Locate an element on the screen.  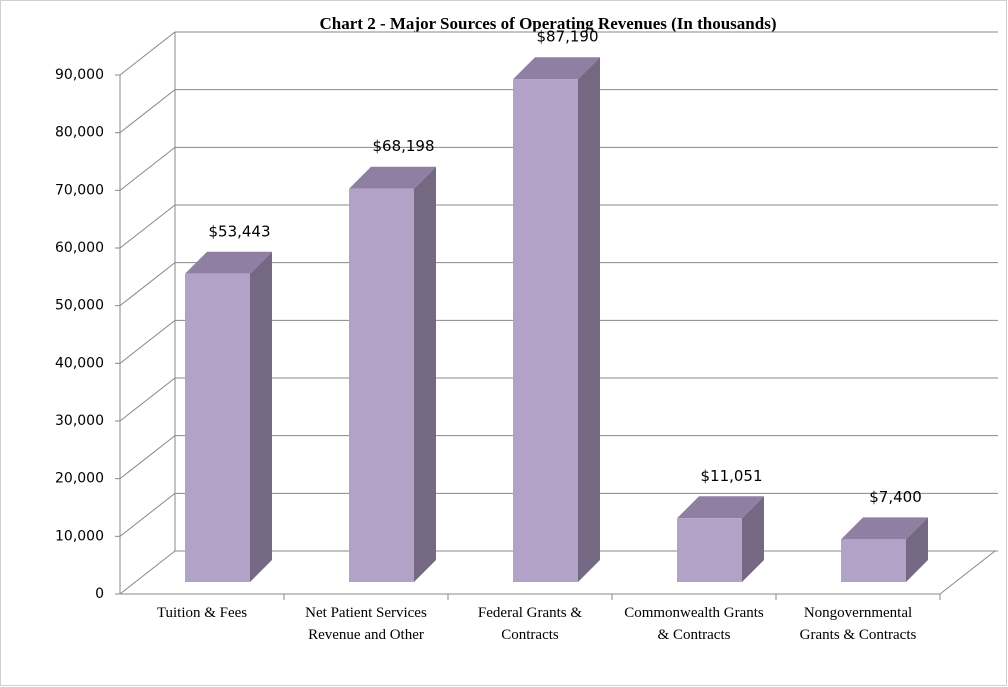
y-tick-label: 60,000 is located at coordinates (79, 248).